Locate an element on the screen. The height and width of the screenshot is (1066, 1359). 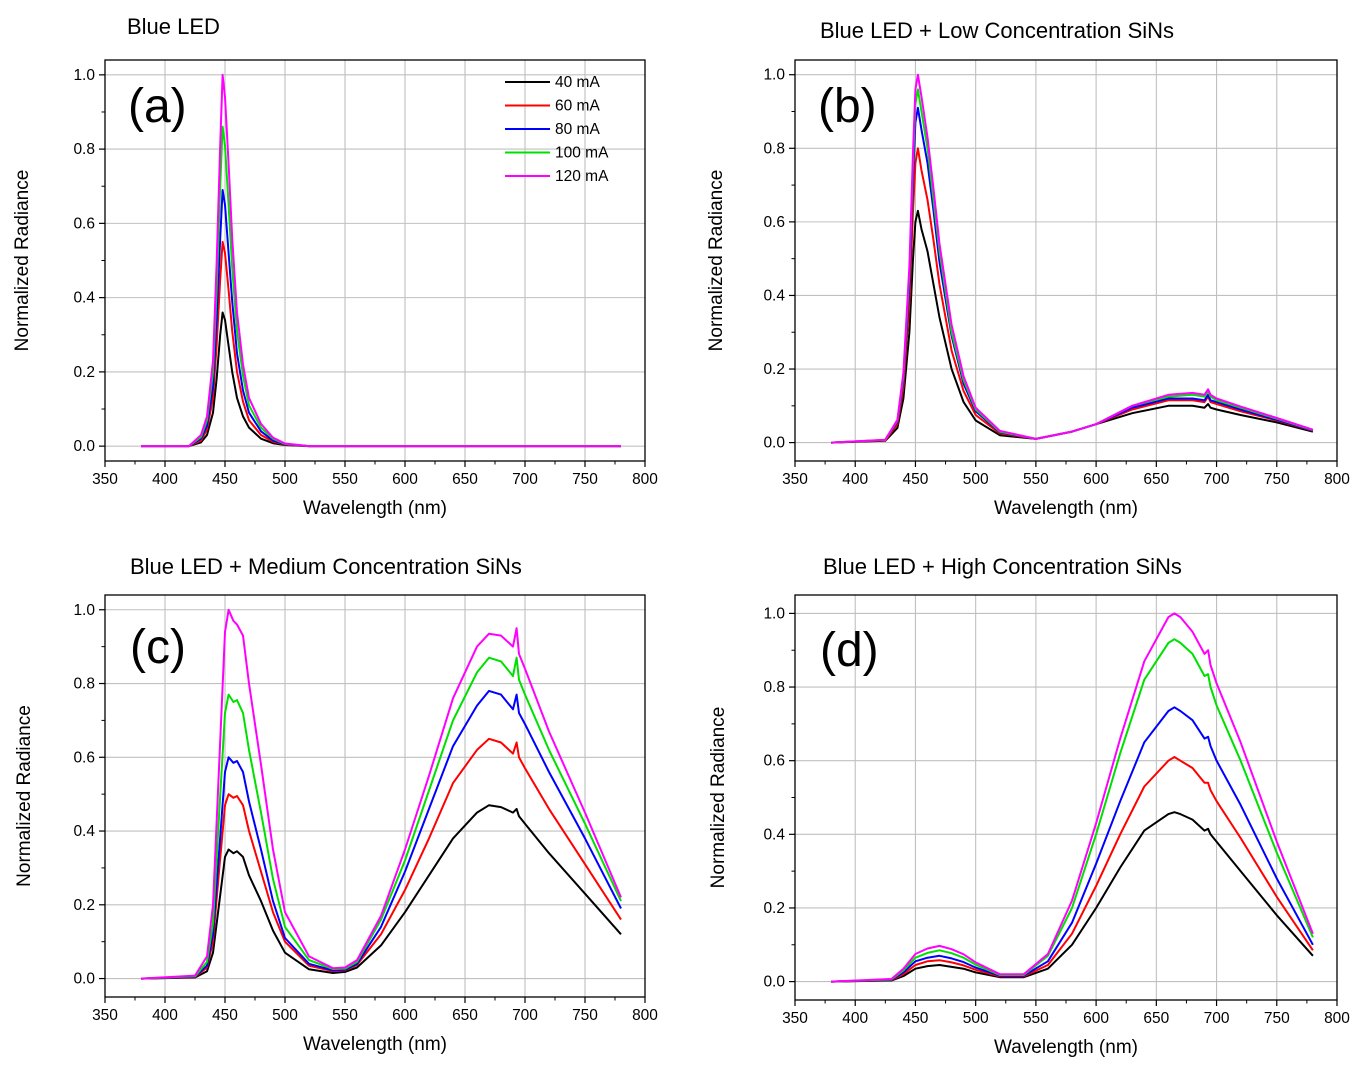
panel-label: (c) is located at coordinates (158, 647).